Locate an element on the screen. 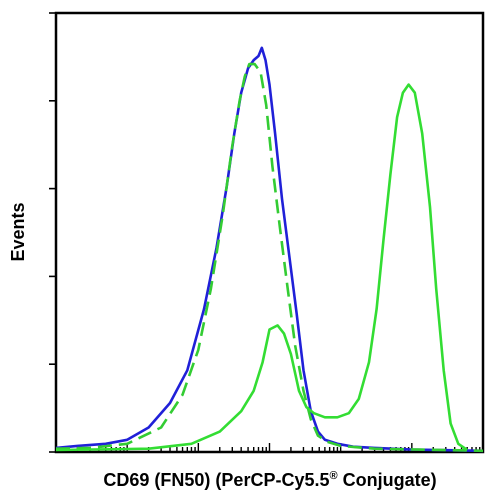 The height and width of the screenshot is (496, 490). x-axis-title: CD69 (FN50) (PerCP-Cy5.5® Conjugate) is located at coordinates (269, 480).